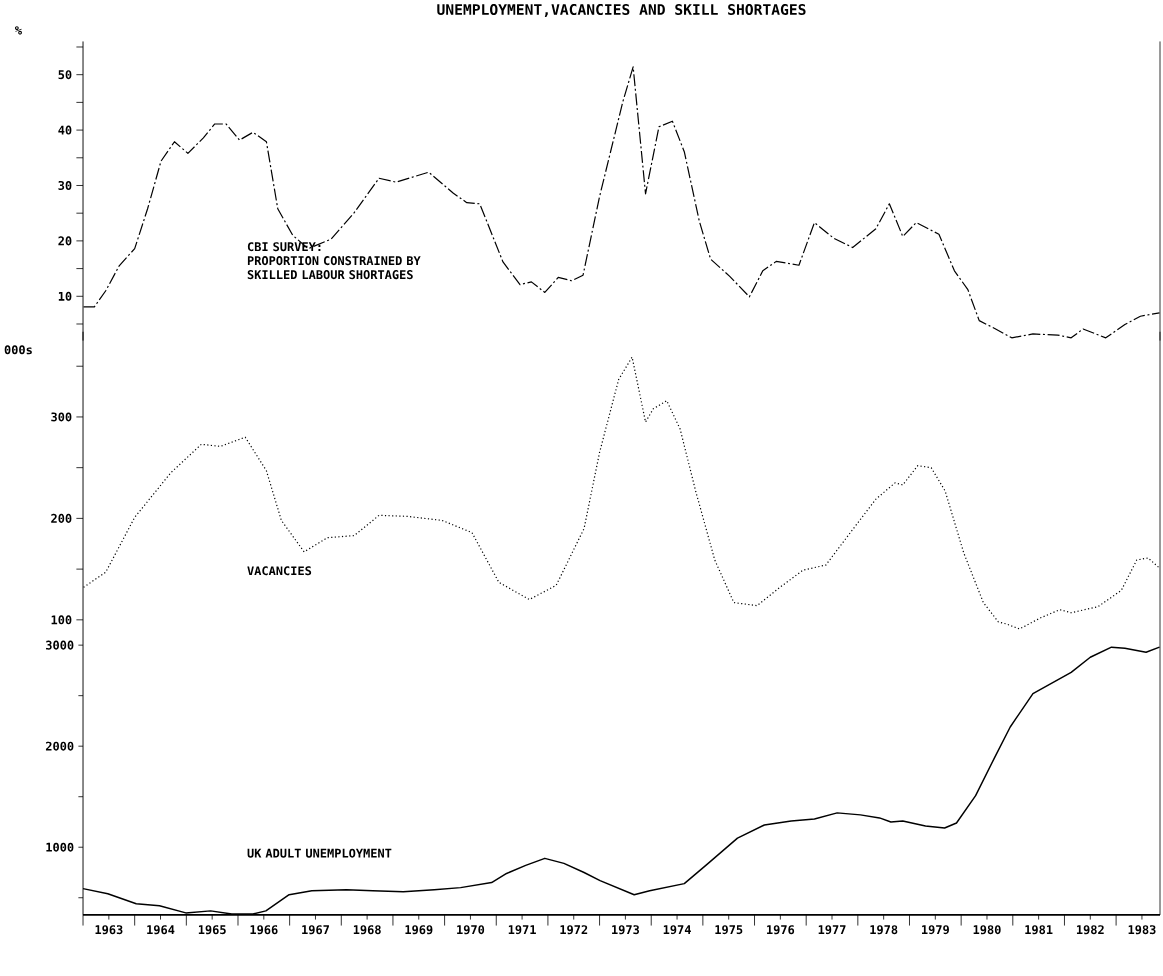  I want to click on x-tick-label: 1964, so click(161, 930).